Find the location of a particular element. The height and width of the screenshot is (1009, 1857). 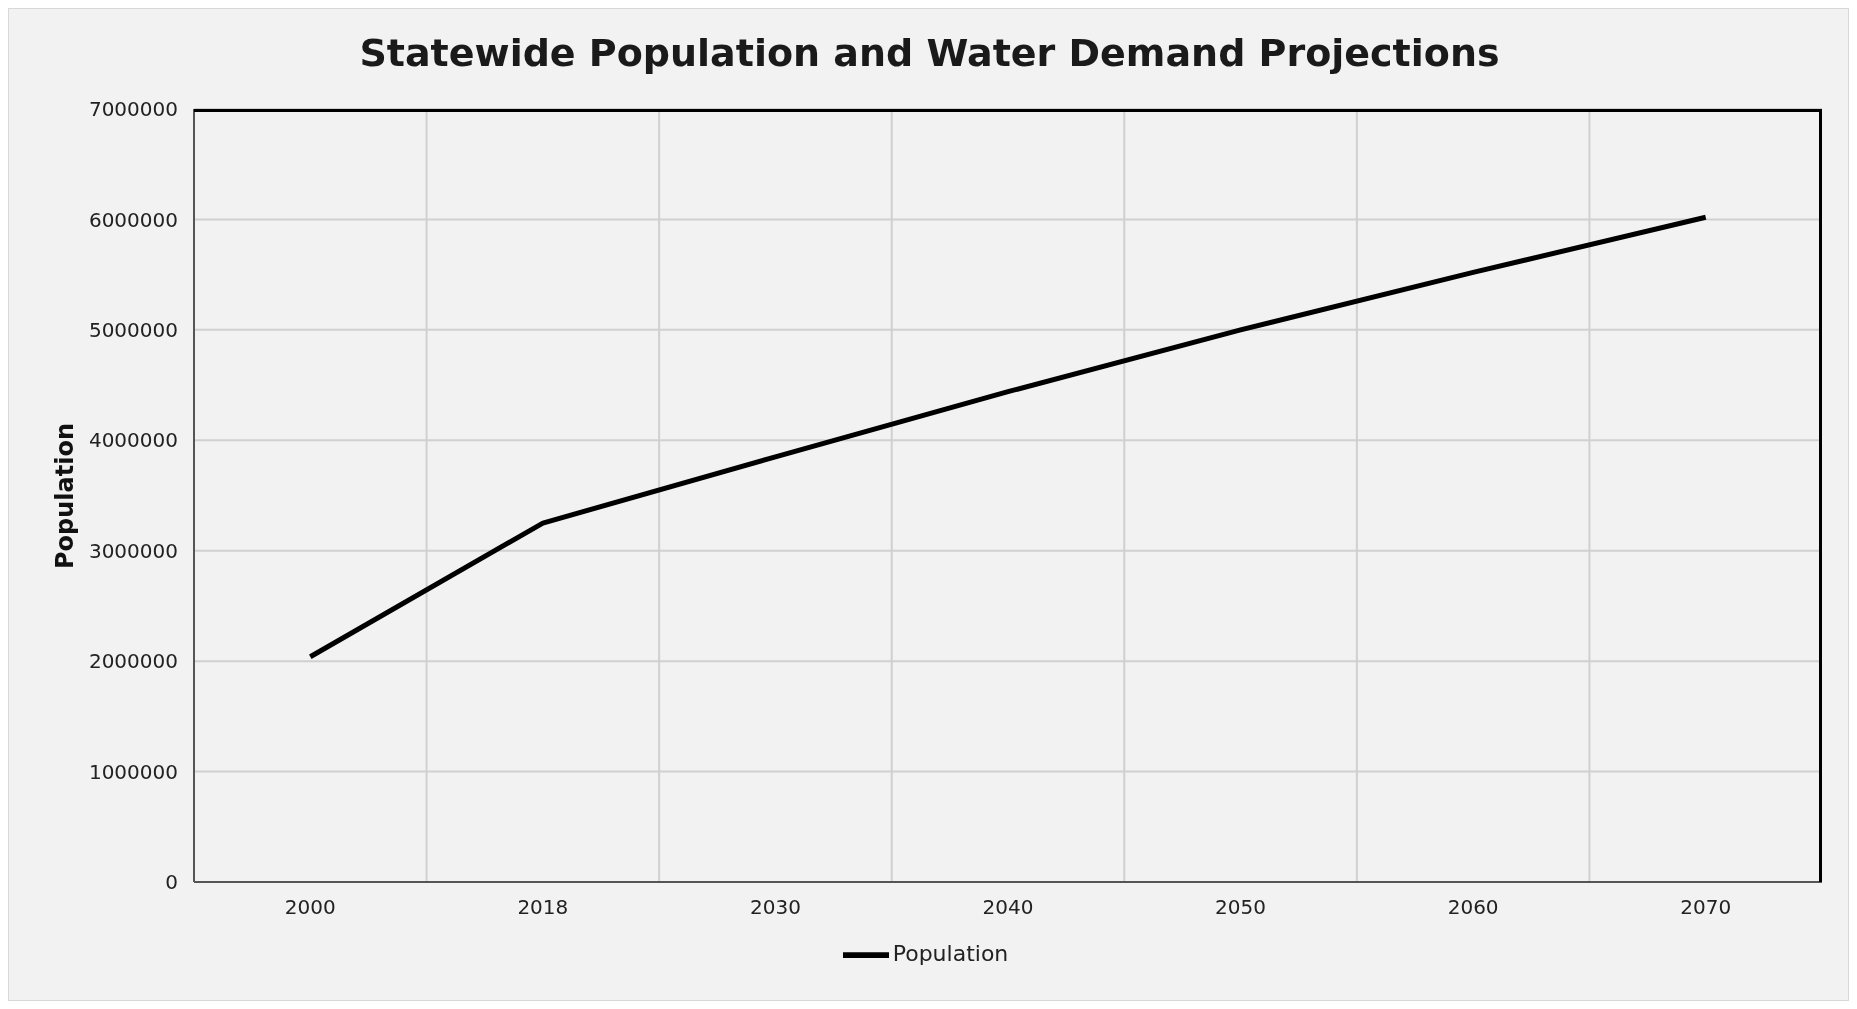

x-tick-label: 2000 is located at coordinates (310, 907).